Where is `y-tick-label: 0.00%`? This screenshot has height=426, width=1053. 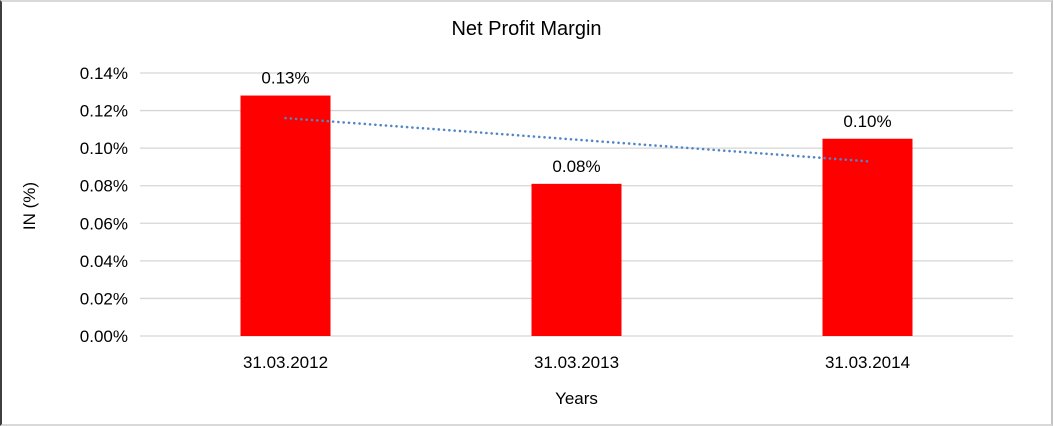
y-tick-label: 0.00% is located at coordinates (104, 336).